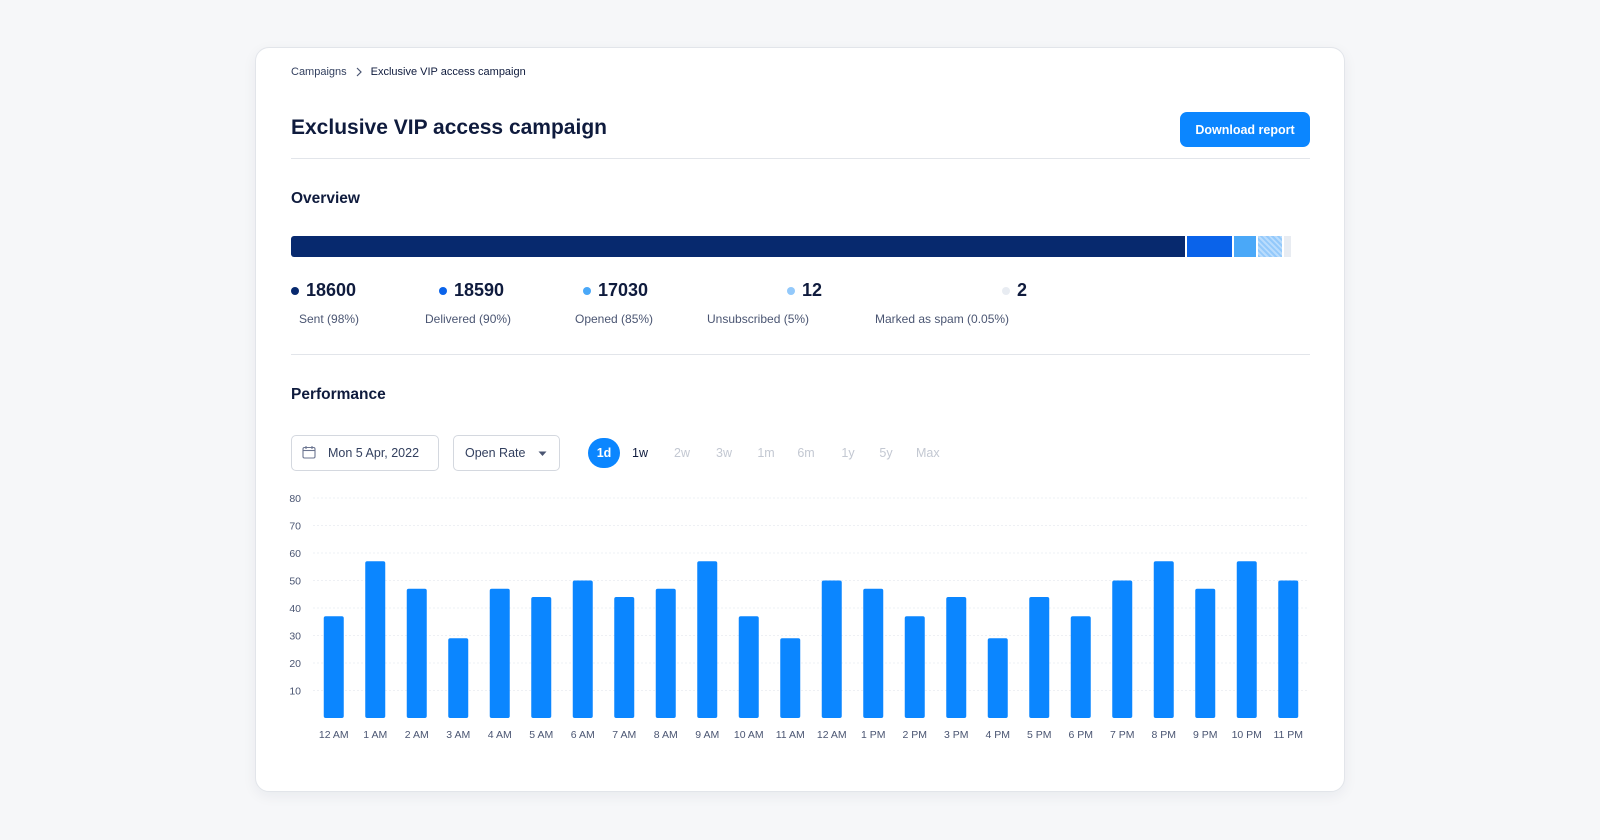  I want to click on stat-value: 12, so click(812, 290).